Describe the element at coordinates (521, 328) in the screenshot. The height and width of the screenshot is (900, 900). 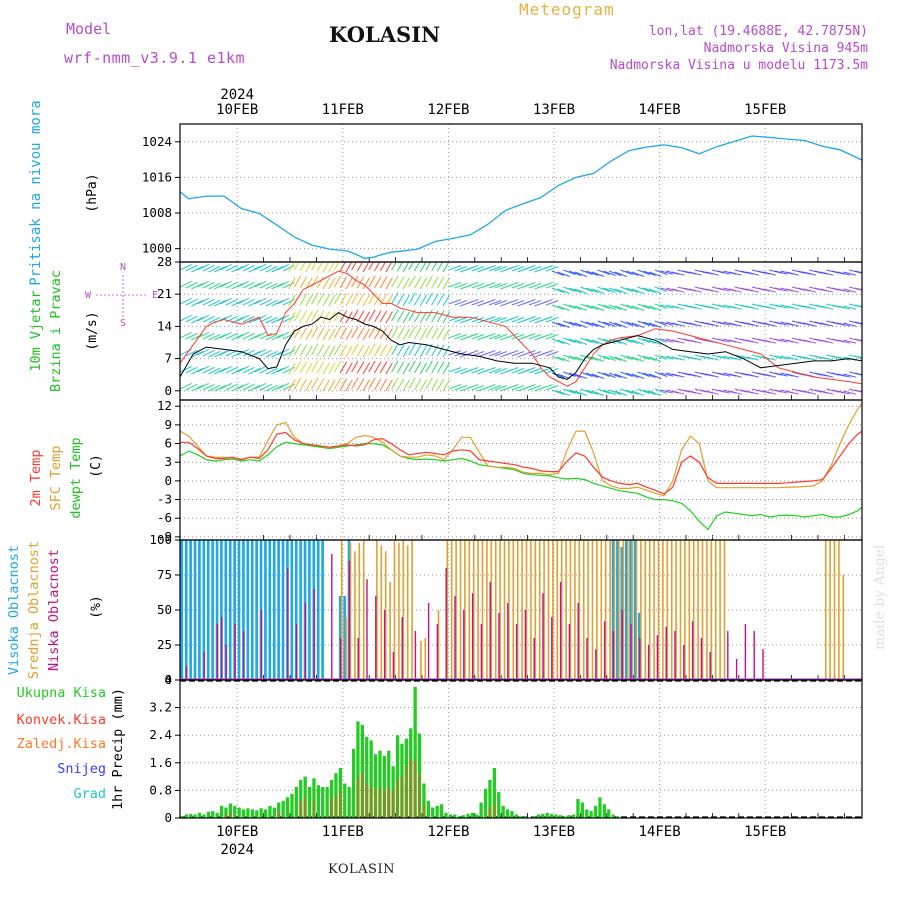
I see `wind-gust-line` at that location.